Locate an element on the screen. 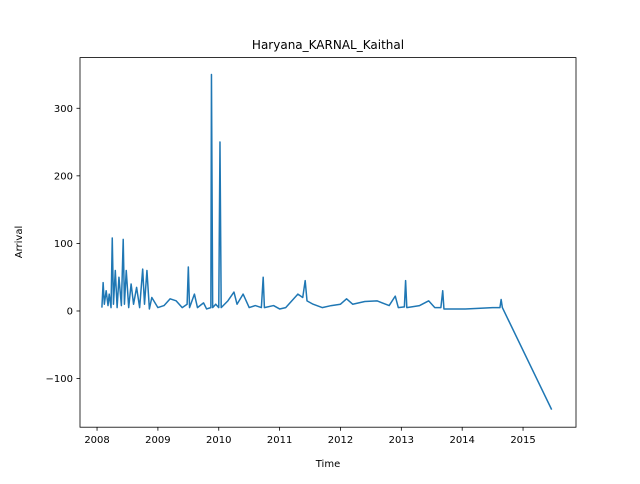 Image resolution: width=640 pixels, height=484 pixels. x-tick-label: 2014 is located at coordinates (461, 440).